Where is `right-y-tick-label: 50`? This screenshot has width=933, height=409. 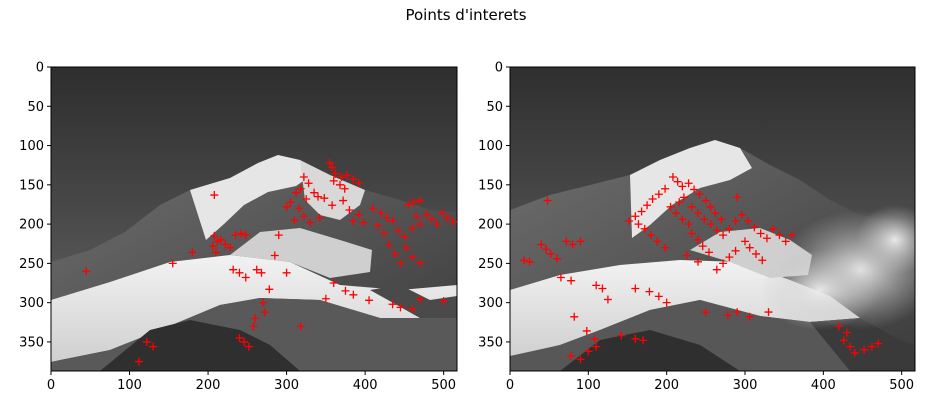 right-y-tick-label: 50 is located at coordinates (494, 107).